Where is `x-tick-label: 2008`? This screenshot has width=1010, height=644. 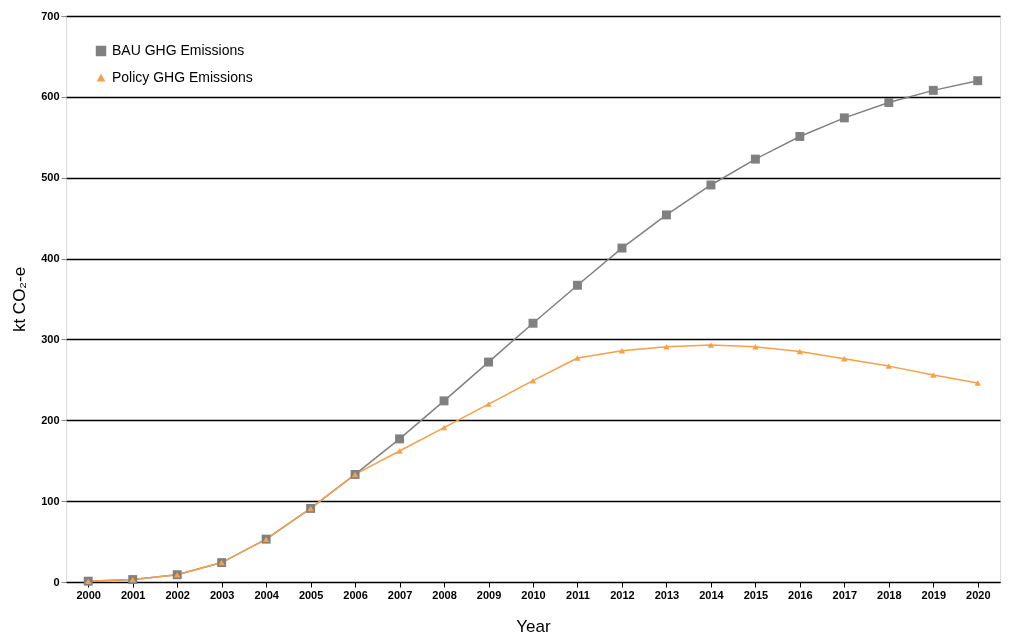 x-tick-label: 2008 is located at coordinates (444, 594).